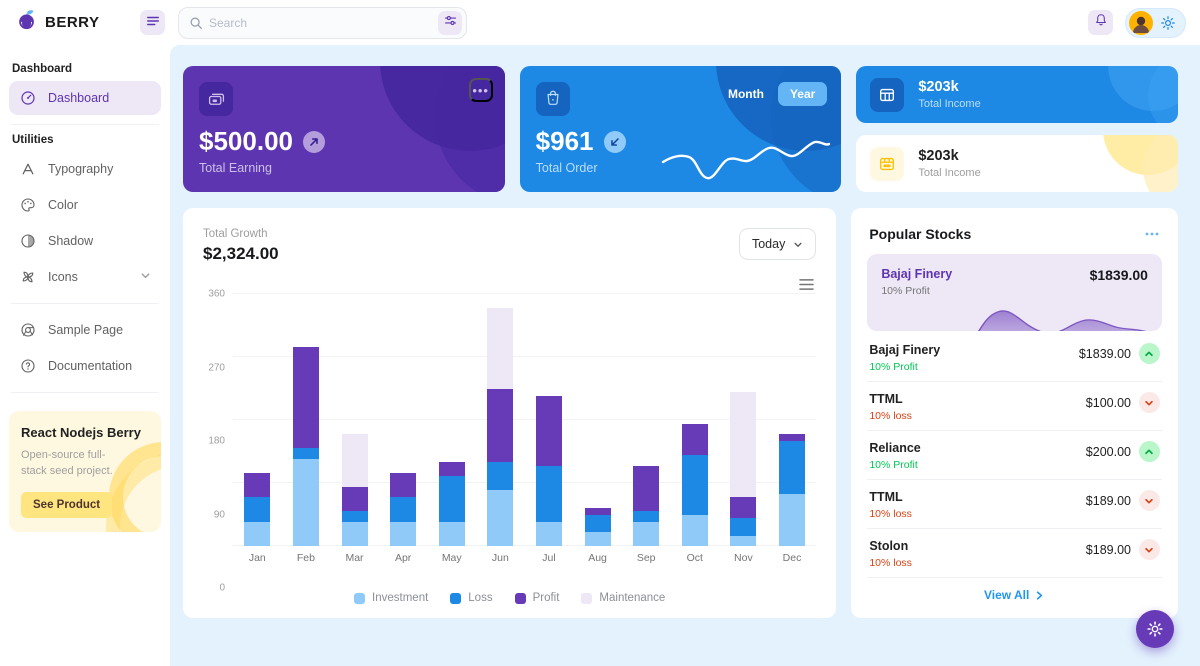  I want to click on customize-fab-button, so click(1155, 629).